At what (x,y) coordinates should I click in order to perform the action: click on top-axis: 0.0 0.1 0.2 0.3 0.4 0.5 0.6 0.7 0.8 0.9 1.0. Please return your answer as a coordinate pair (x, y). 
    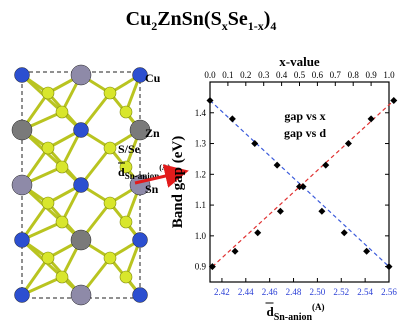
    Looking at the image, I should click on (299, 78).